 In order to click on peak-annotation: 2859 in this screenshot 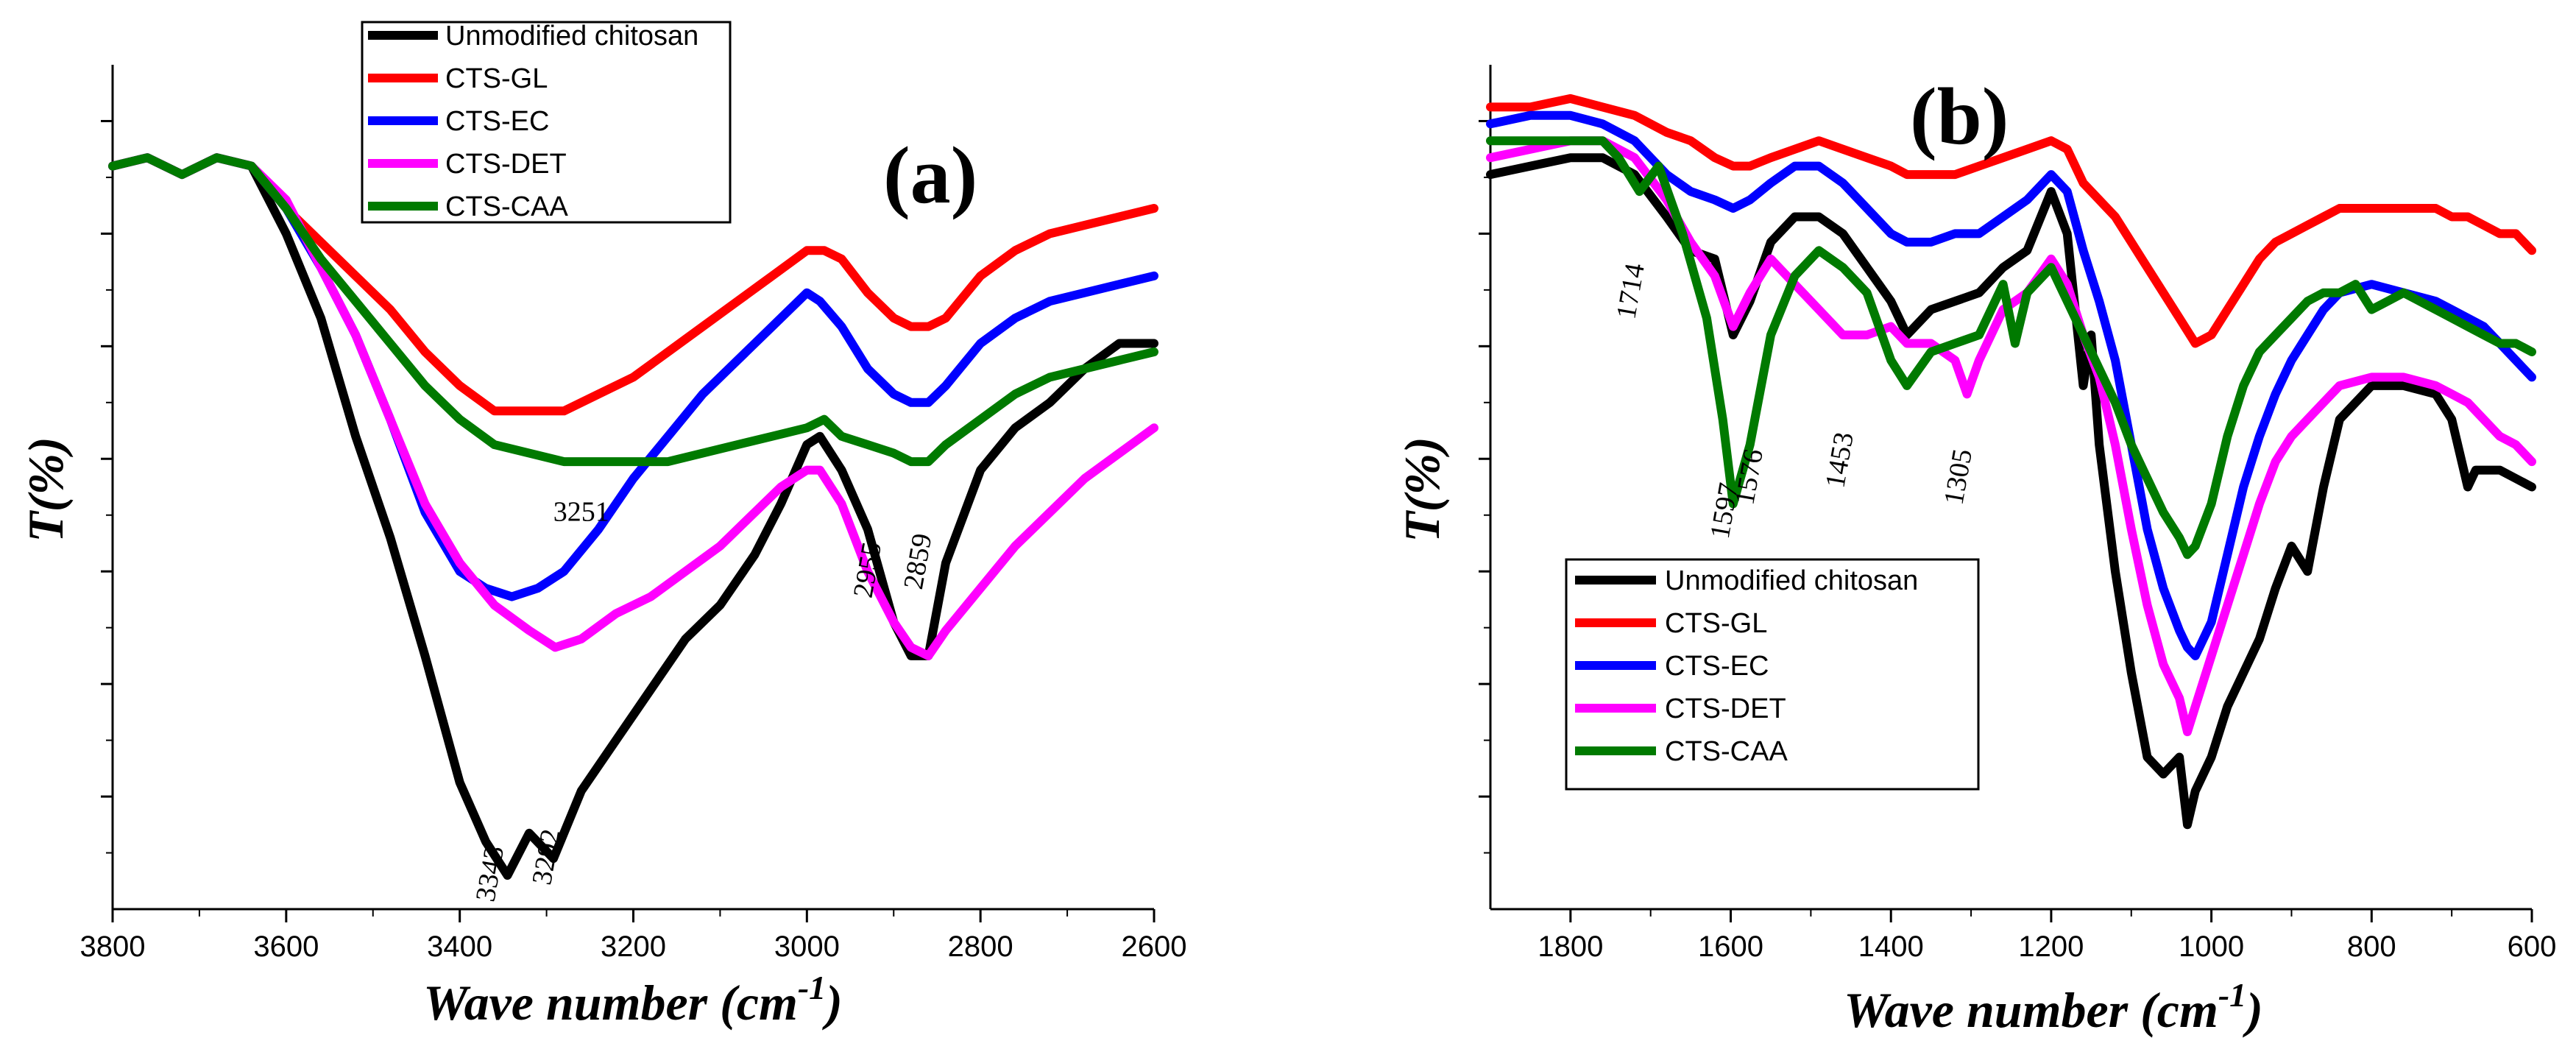, I will do `click(918, 562)`.